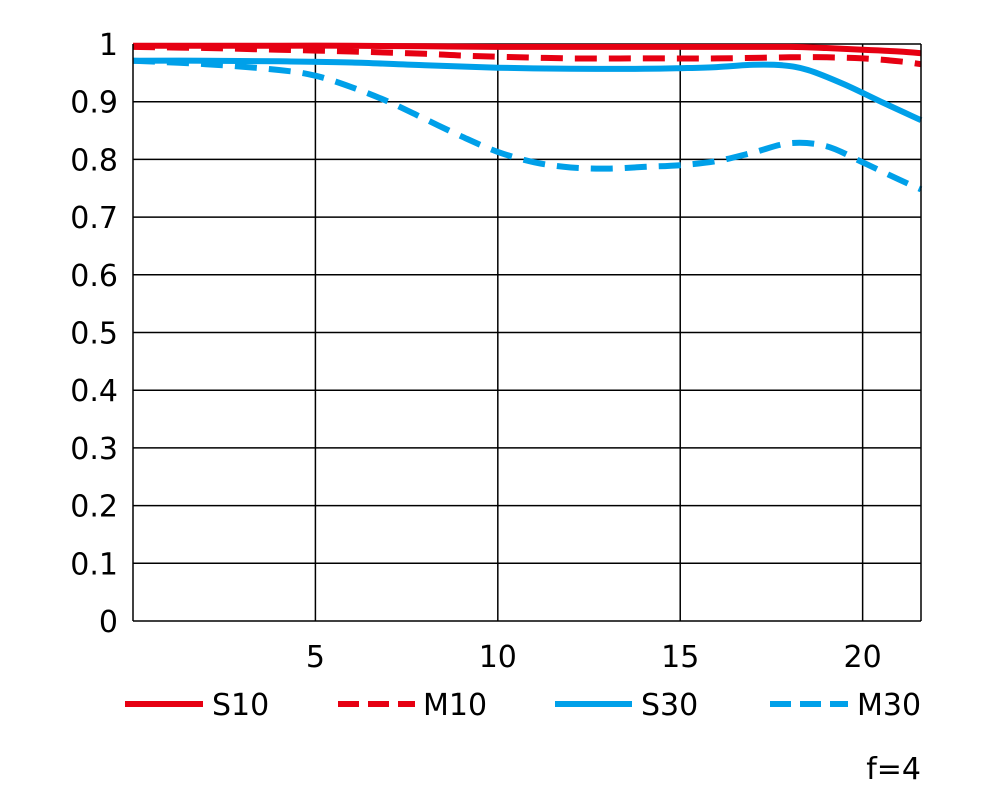  What do you see at coordinates (94, 276) in the screenshot?
I see `y-tick-label: 0.6` at bounding box center [94, 276].